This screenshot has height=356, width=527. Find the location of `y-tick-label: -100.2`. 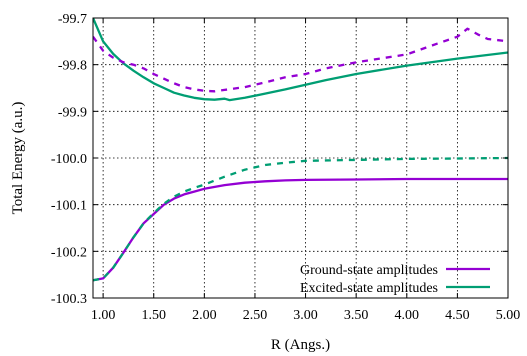

y-tick-label: -100.2 is located at coordinates (69, 252).